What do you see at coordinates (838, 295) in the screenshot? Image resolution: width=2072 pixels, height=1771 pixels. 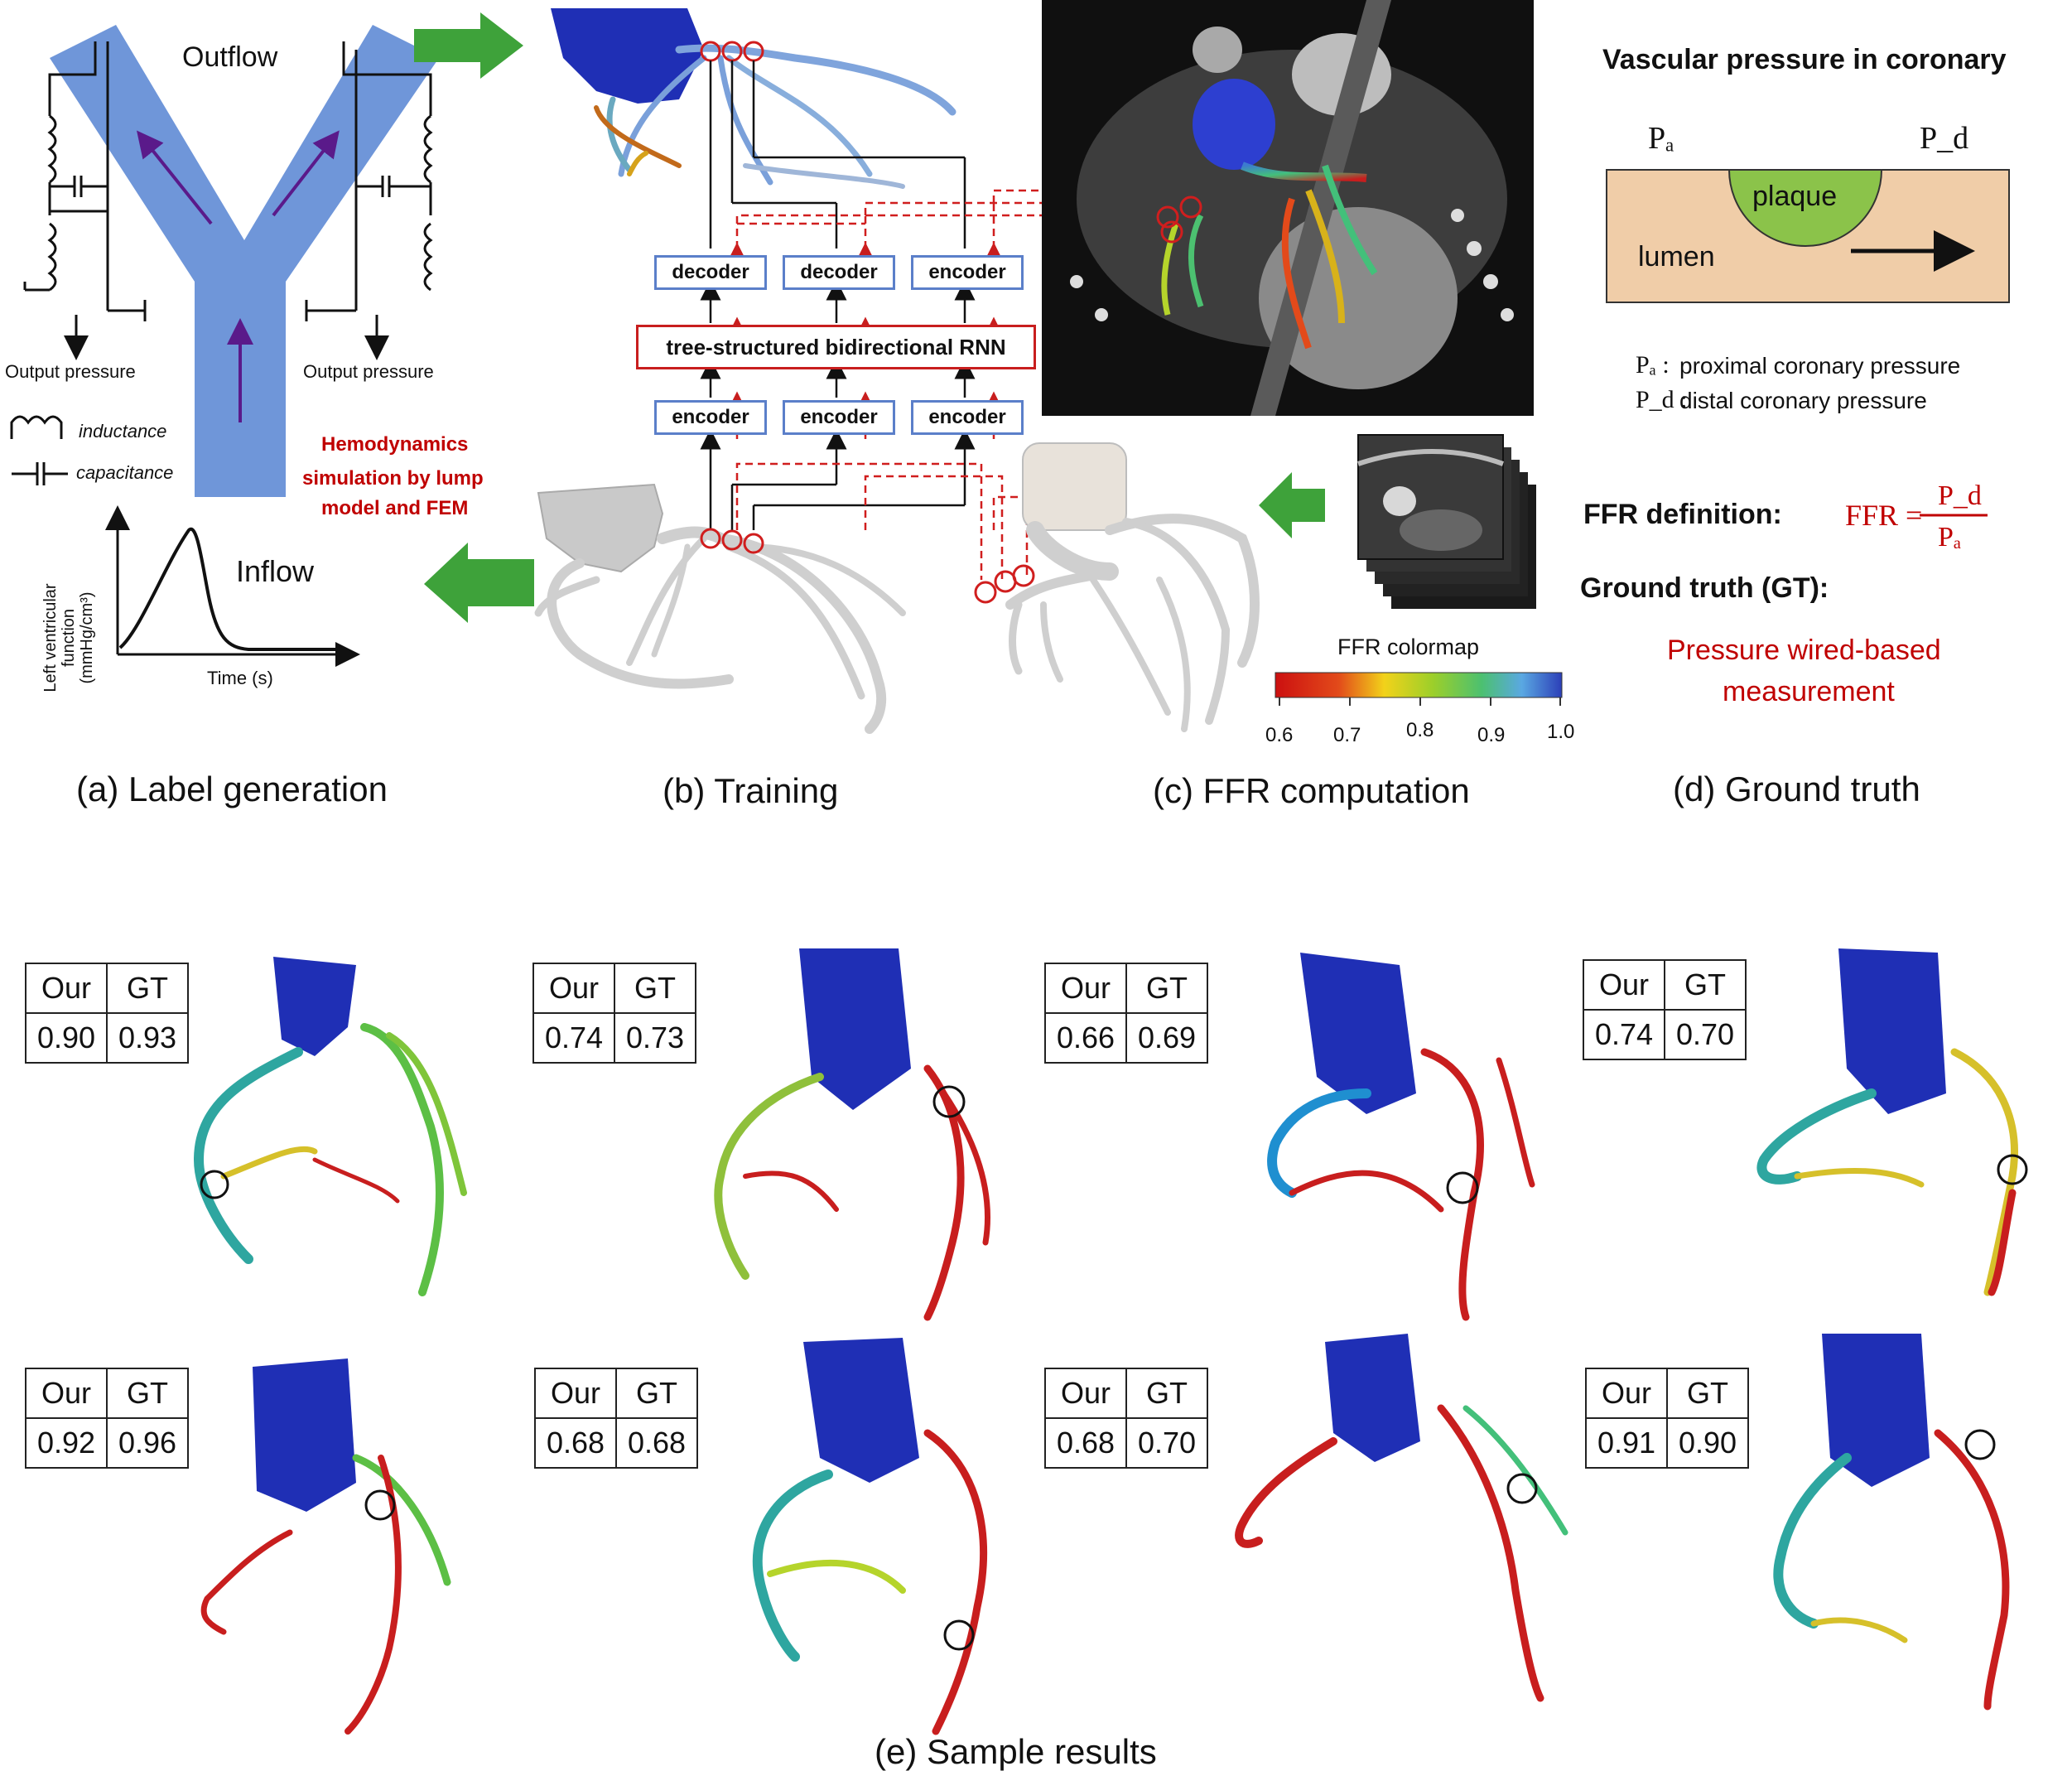 I see `training-black-lines` at bounding box center [838, 295].